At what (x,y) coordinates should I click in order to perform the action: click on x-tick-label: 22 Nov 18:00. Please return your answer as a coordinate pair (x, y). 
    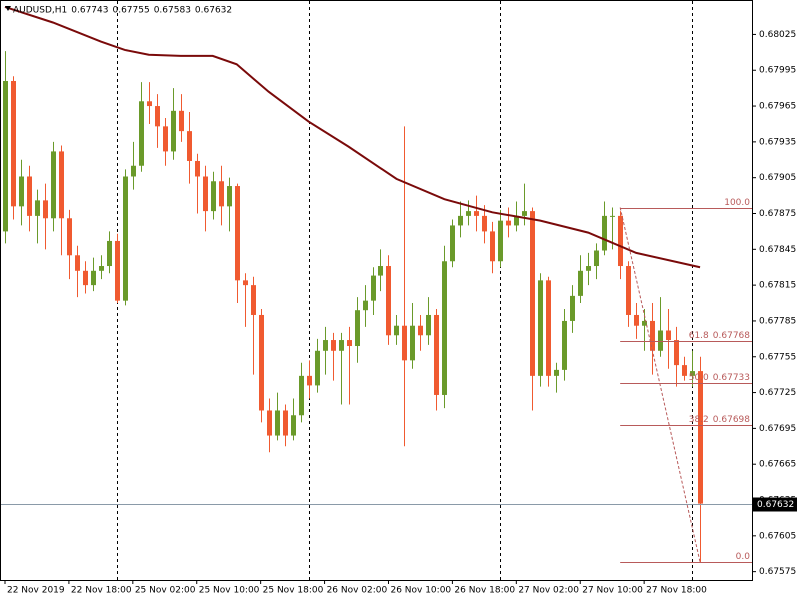
    Looking at the image, I should click on (101, 591).